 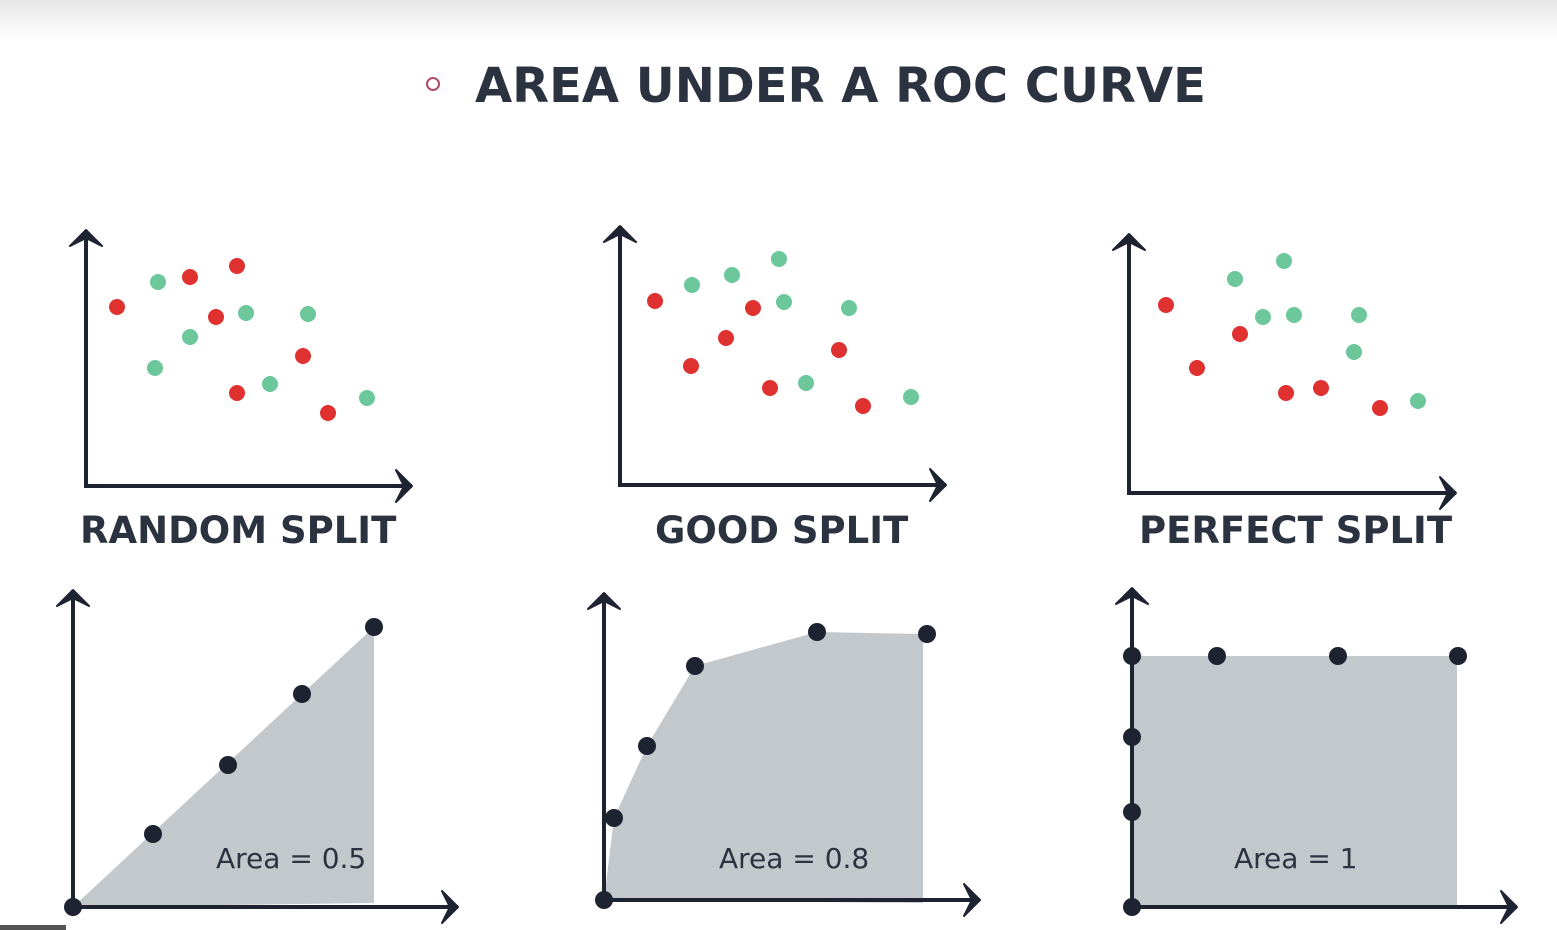 What do you see at coordinates (238, 530) in the screenshot?
I see `split-label: RANDOM SPLIT` at bounding box center [238, 530].